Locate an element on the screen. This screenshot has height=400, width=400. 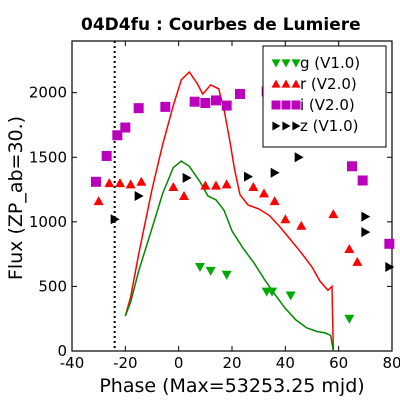
legend-label-g: g (V1.0) is located at coordinates (330, 63).